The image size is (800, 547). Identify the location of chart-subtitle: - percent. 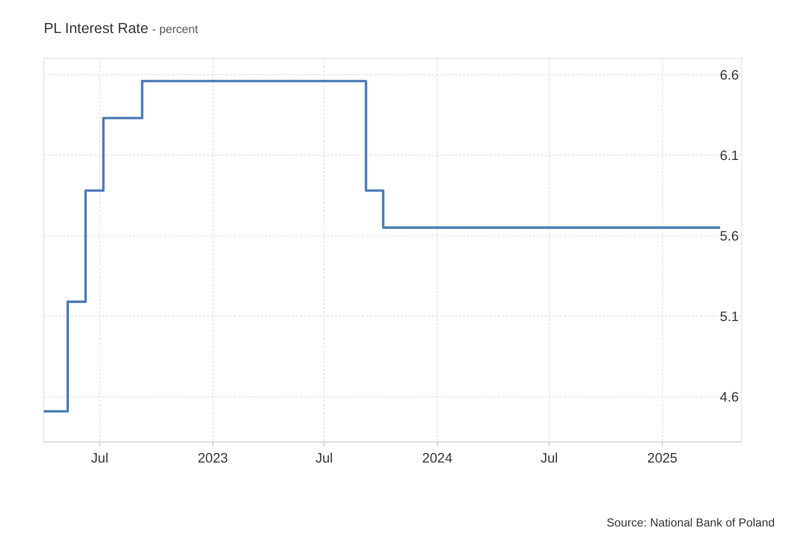
(175, 29).